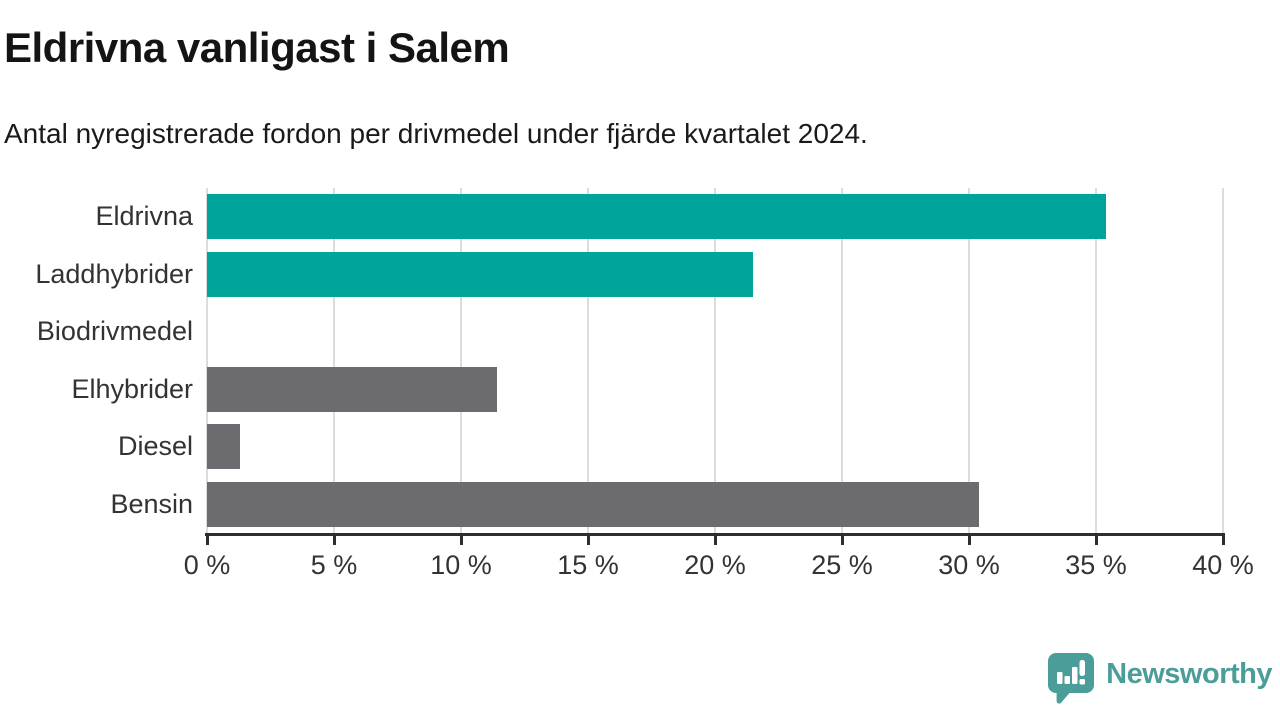  I want to click on category-label-biodrivmedel: Biodrivmedel, so click(114, 331).